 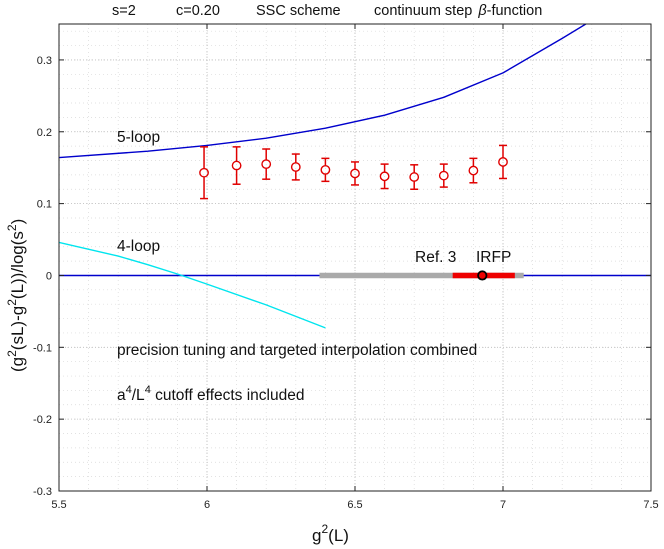 What do you see at coordinates (44, 61) in the screenshot?
I see `y-tick-label: 0.3` at bounding box center [44, 61].